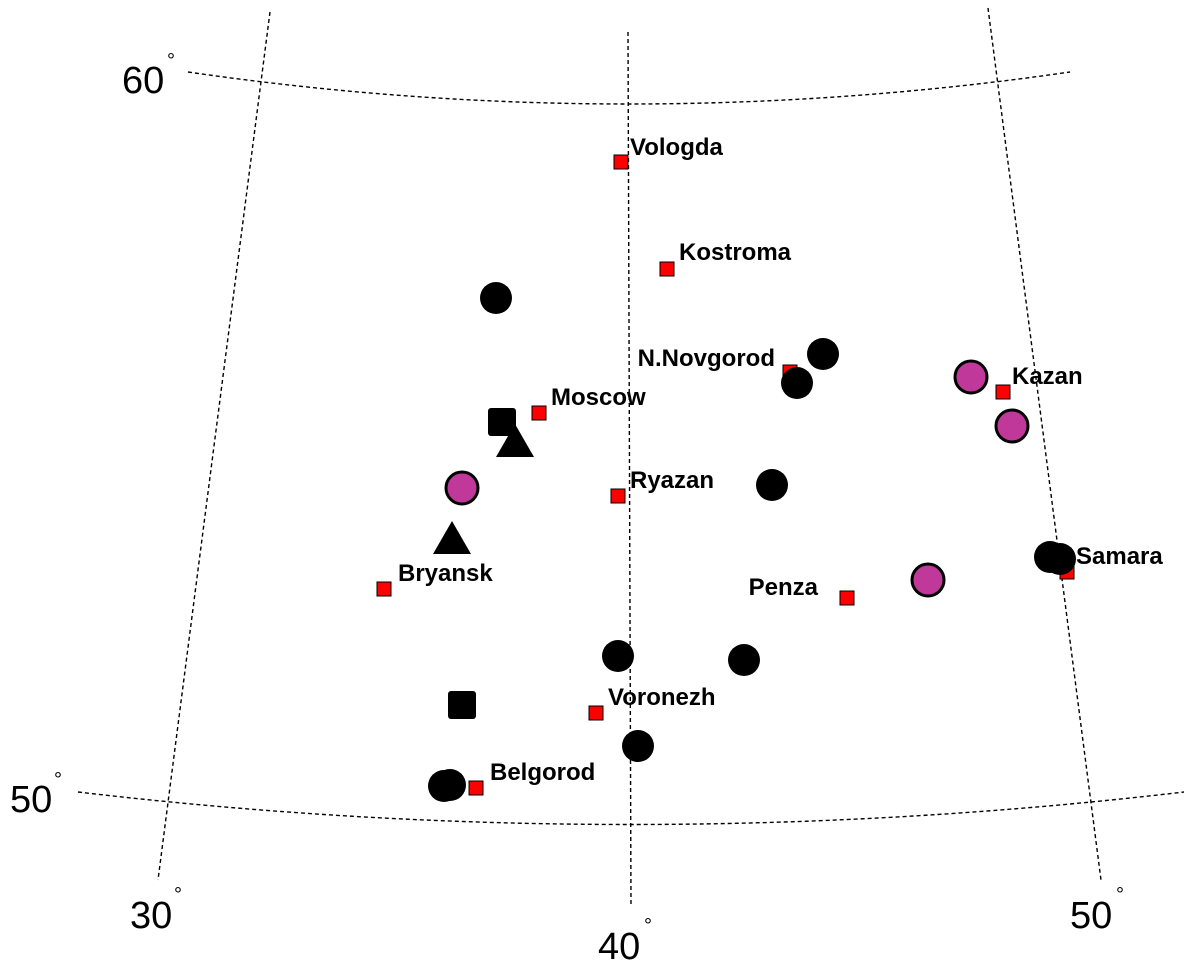  Describe the element at coordinates (618, 496) in the screenshot. I see `city-marker-ryazan` at that location.